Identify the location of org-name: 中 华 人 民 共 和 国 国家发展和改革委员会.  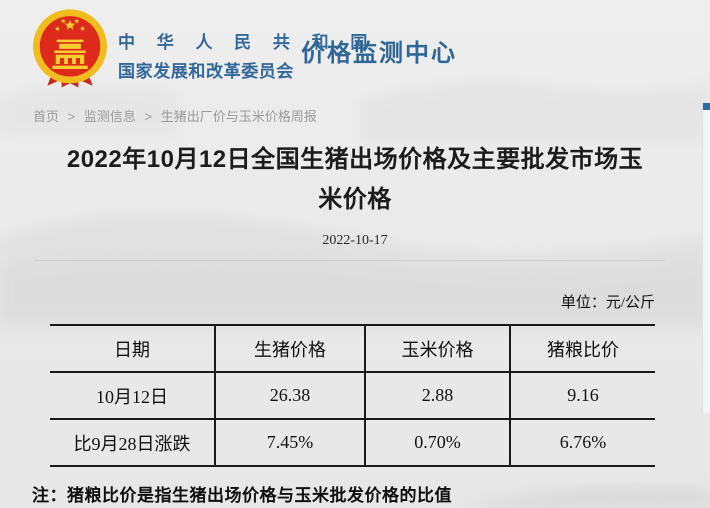
(247, 55).